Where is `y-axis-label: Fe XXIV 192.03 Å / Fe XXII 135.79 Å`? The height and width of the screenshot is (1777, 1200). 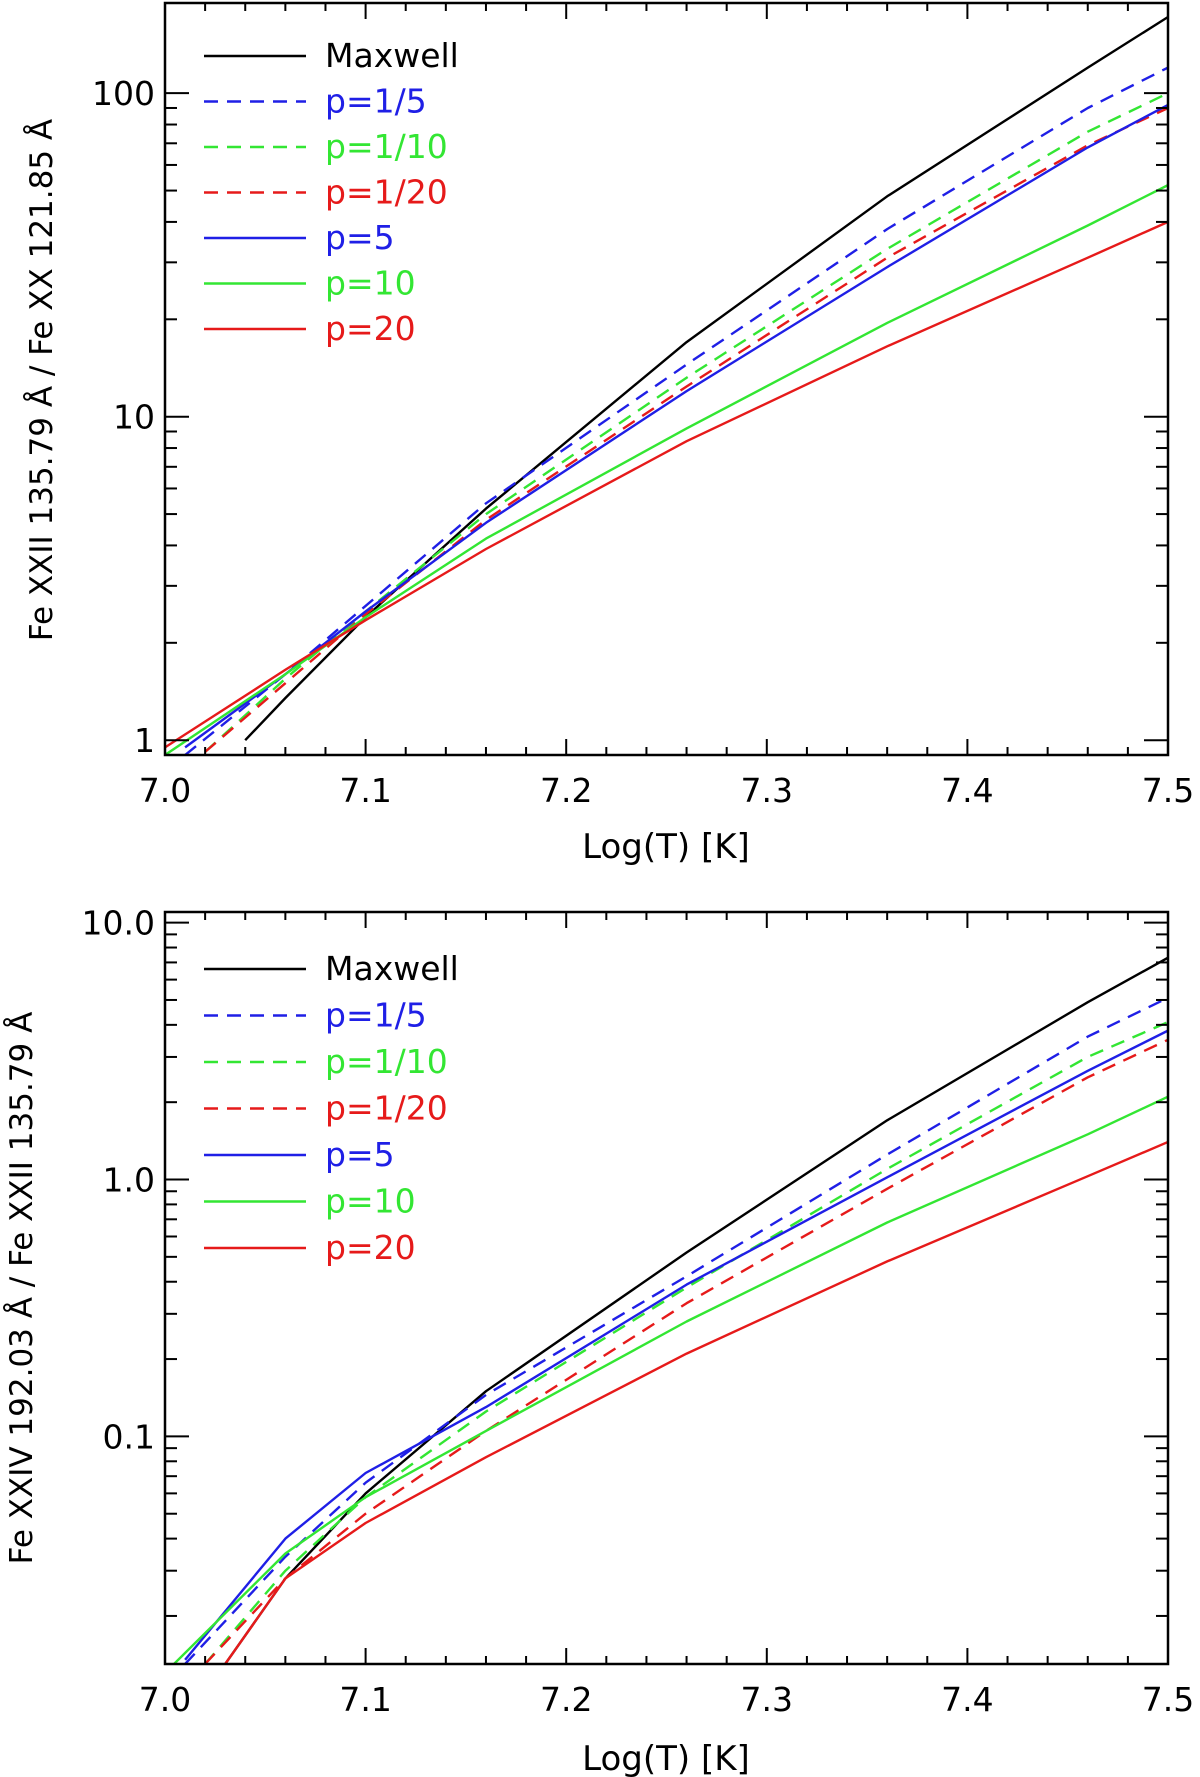
y-axis-label: Fe XXIV 192.03 Å / Fe XXII 135.79 Å is located at coordinates (22, 1288).